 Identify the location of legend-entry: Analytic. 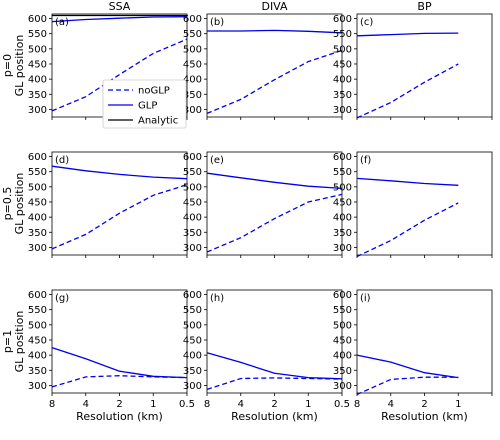
(158, 121).